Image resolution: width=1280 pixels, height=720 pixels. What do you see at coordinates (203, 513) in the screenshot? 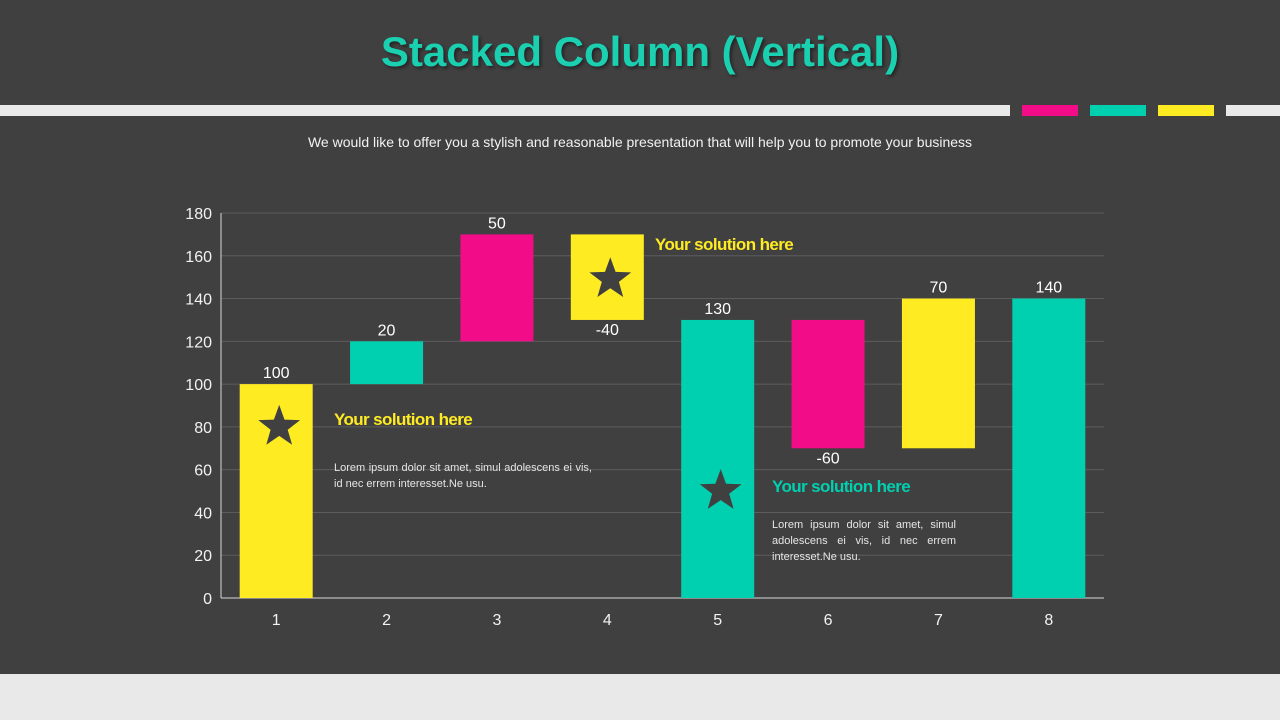
I see `y-tick-label: 40` at bounding box center [203, 513].